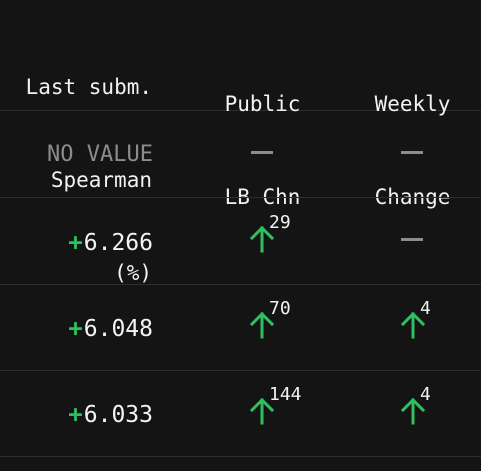 This screenshot has width=496, height=471. Describe the element at coordinates (280, 327) in the screenshot. I see `public-lb-change-cell: 70` at that location.